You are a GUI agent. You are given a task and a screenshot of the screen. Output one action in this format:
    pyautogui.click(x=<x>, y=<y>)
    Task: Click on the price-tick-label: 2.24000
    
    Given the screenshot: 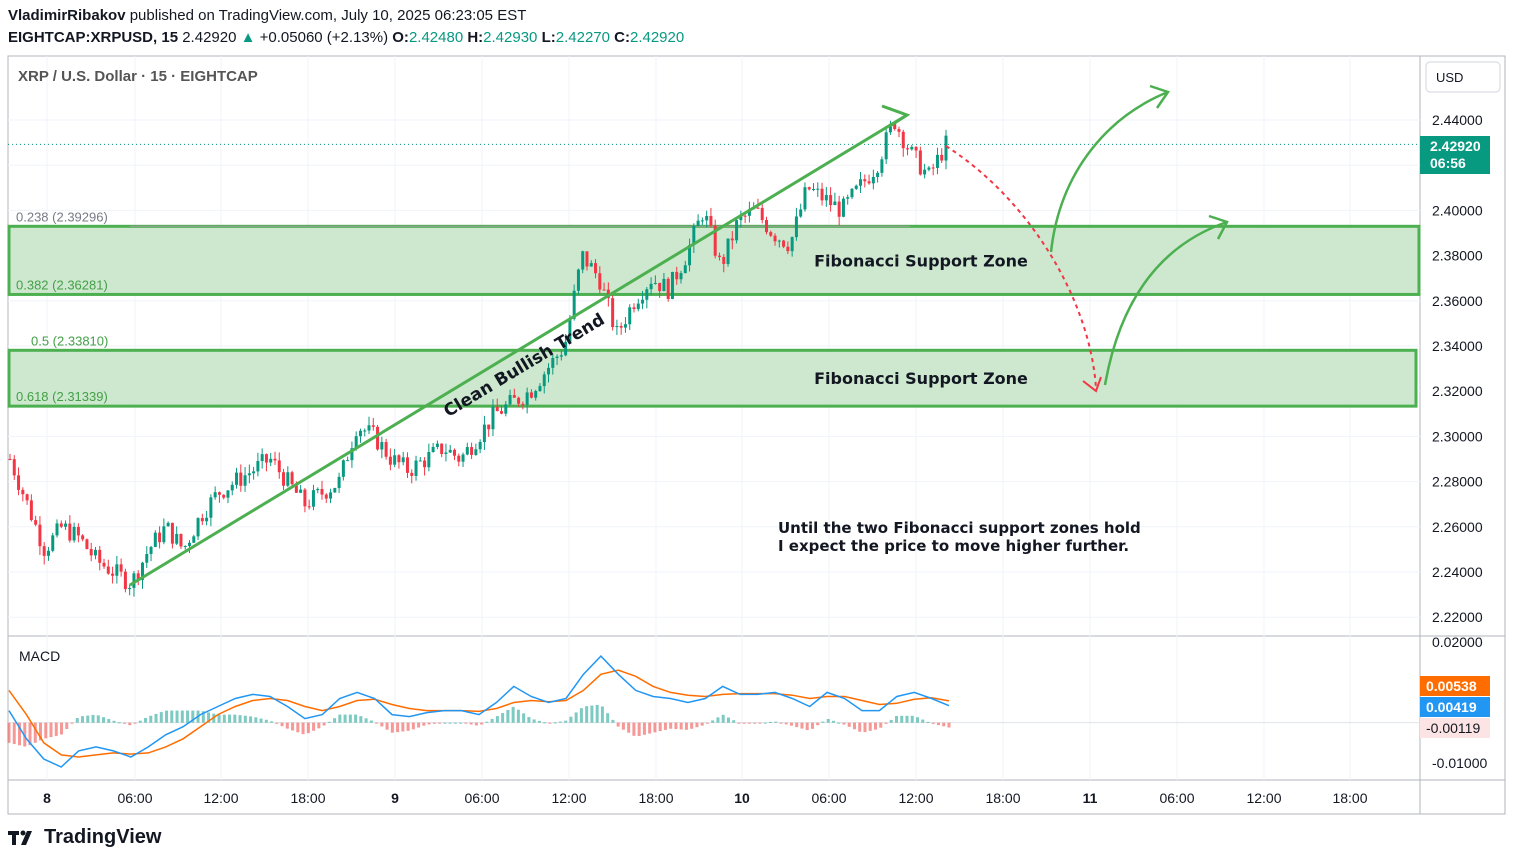 What is the action you would take?
    pyautogui.click(x=1457, y=572)
    